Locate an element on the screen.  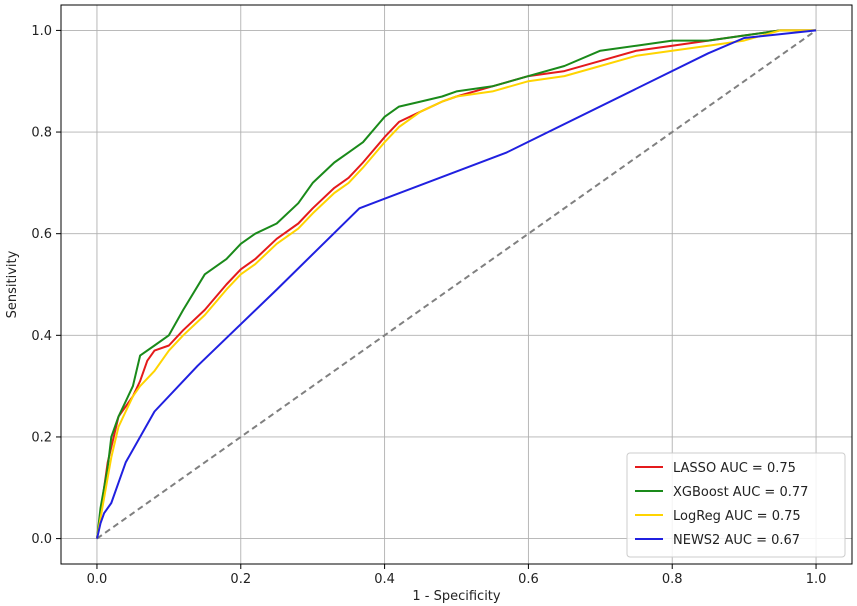
y-tick-label: 0.0 is located at coordinates (41, 539).